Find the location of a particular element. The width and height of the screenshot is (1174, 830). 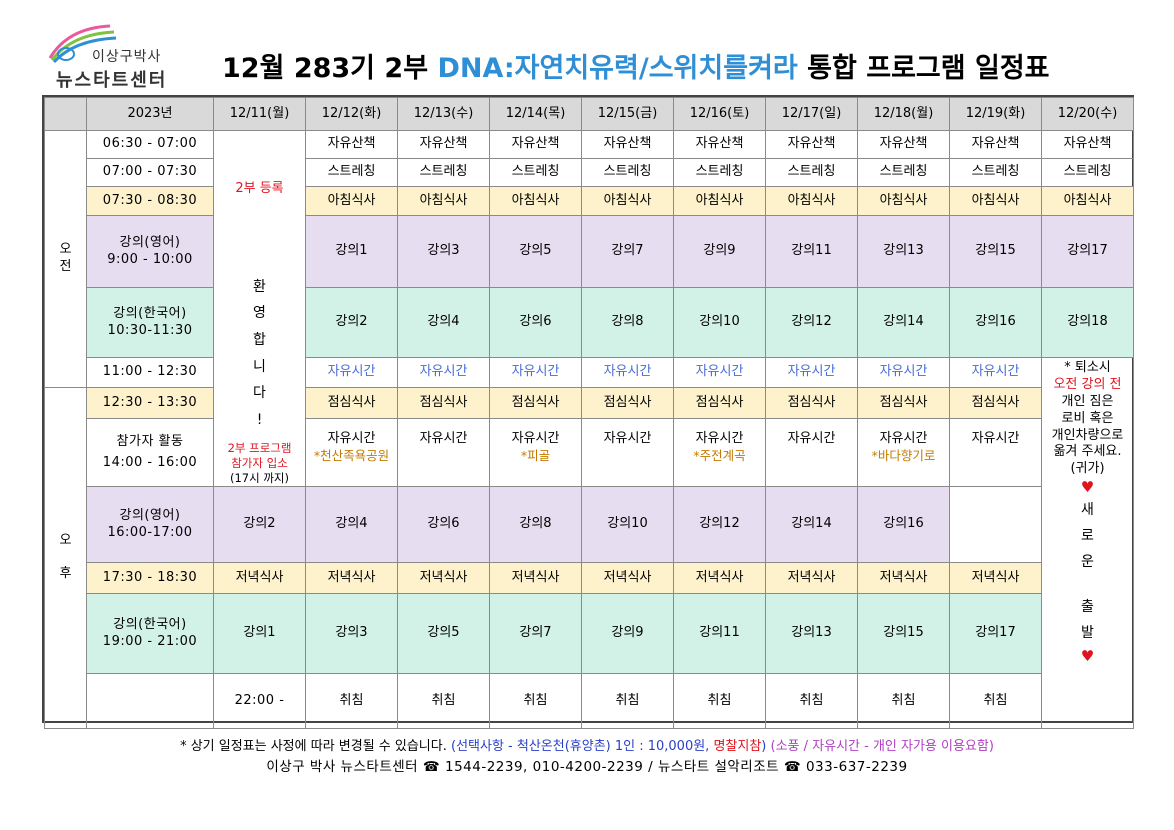

year-cell: 2023년 is located at coordinates (150, 114).